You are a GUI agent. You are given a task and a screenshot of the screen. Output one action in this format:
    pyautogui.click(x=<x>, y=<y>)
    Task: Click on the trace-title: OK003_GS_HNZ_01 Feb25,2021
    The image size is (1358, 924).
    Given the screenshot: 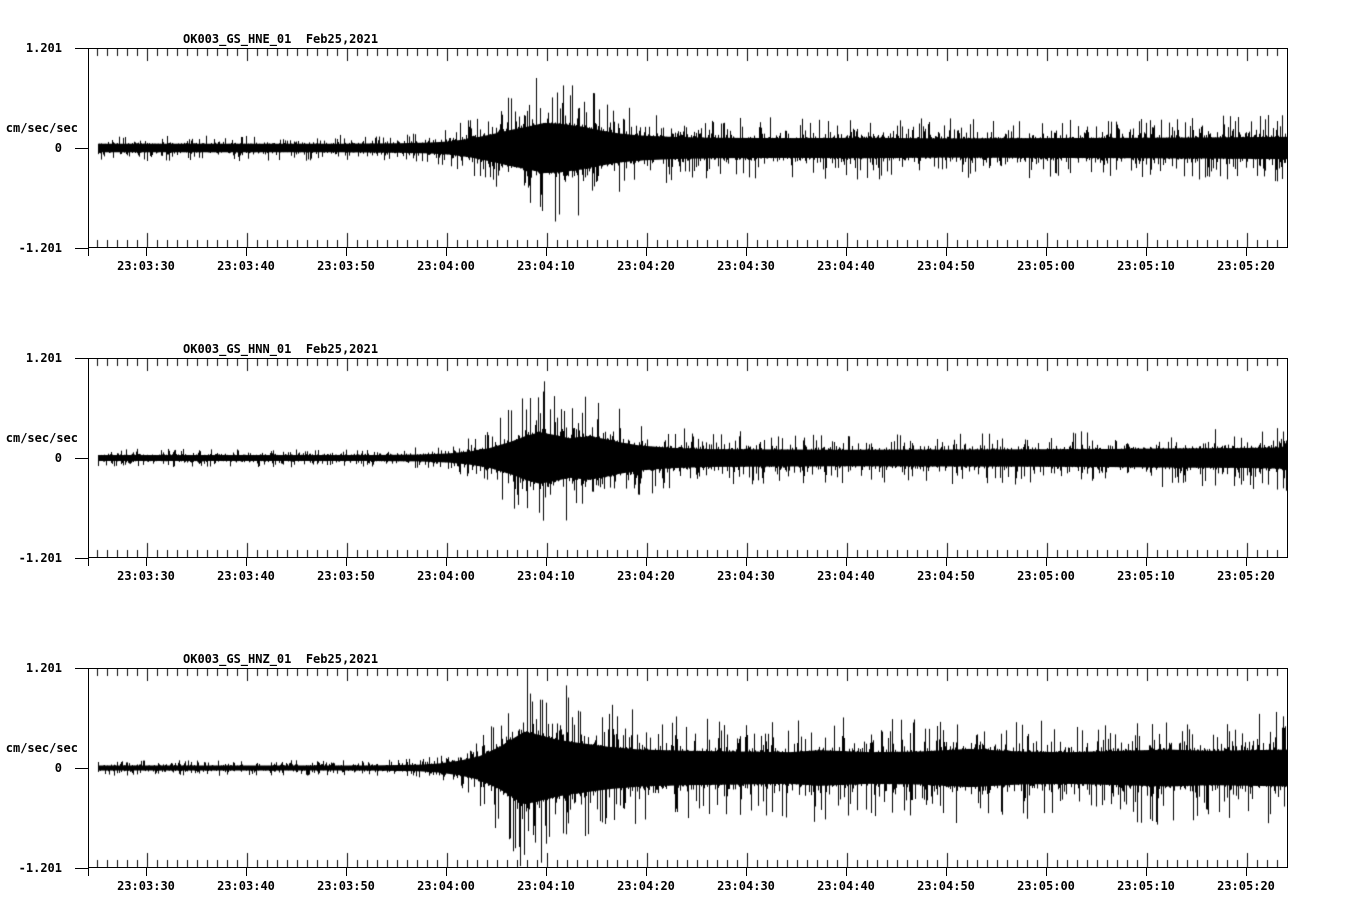 What is the action you would take?
    pyautogui.click(x=281, y=659)
    